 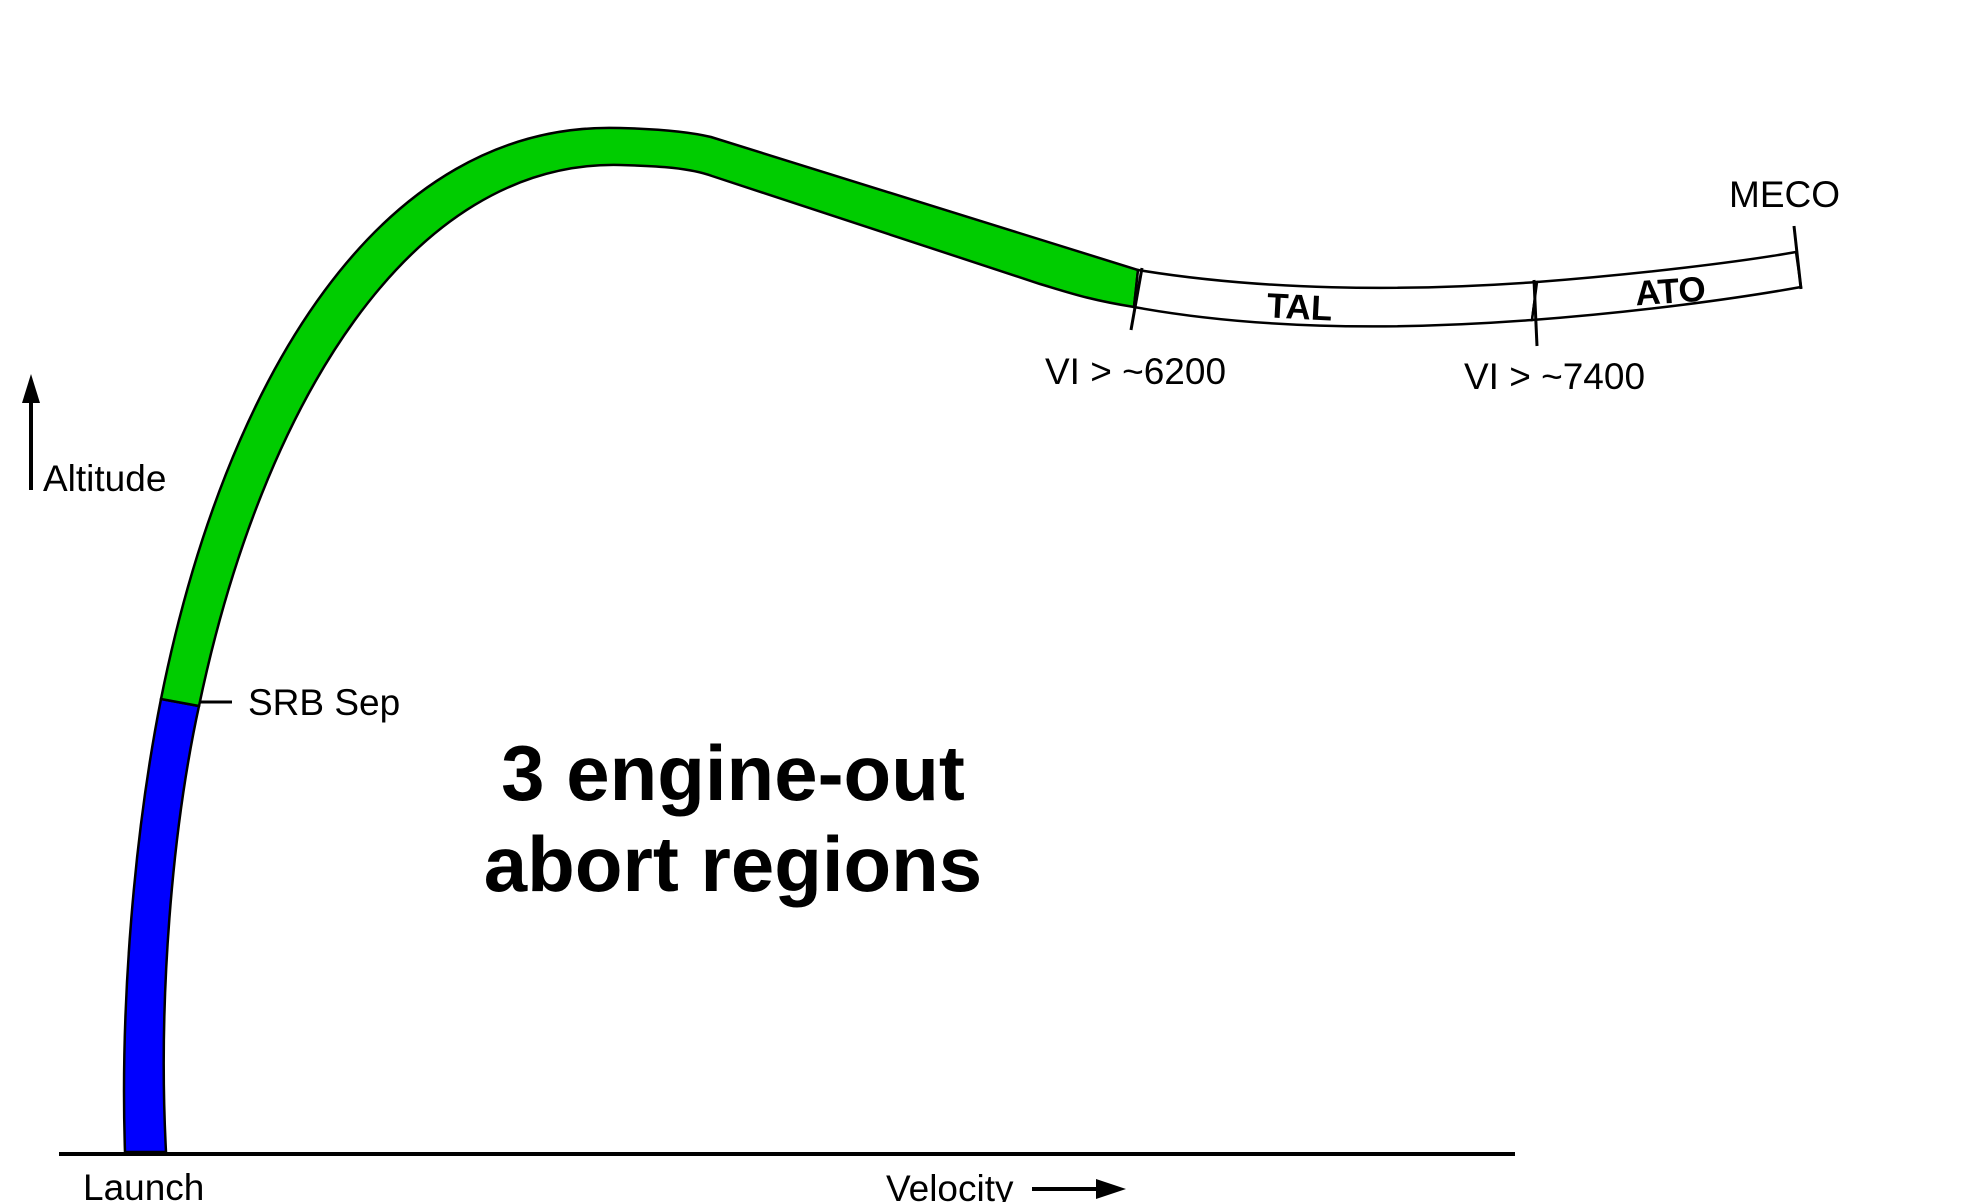 What do you see at coordinates (733, 773) in the screenshot?
I see `title-line-1: 3 engine-out` at bounding box center [733, 773].